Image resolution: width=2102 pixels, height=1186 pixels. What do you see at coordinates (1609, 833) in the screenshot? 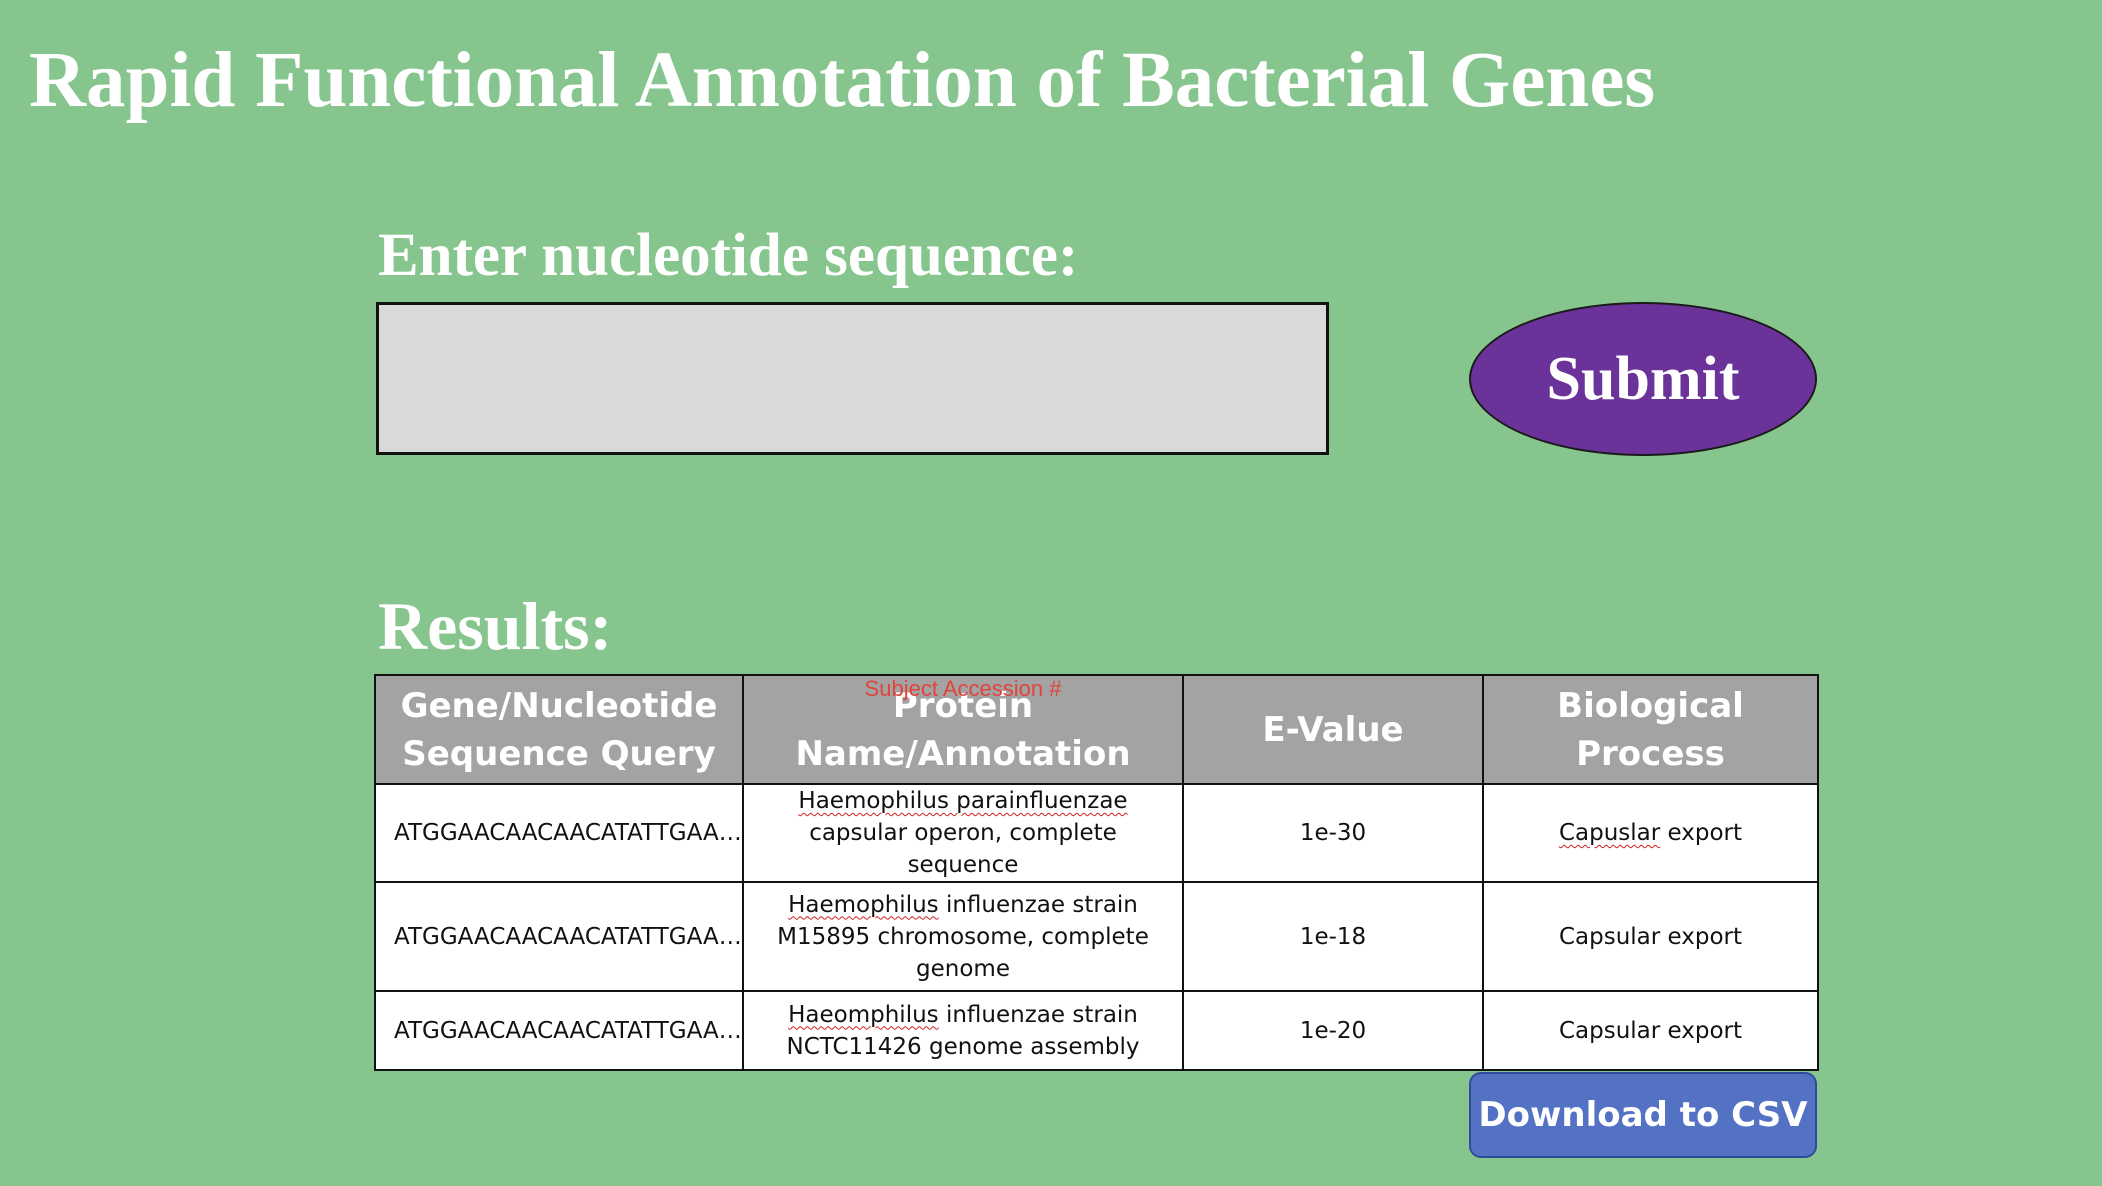
I see `process-word: Capuslar` at bounding box center [1609, 833].